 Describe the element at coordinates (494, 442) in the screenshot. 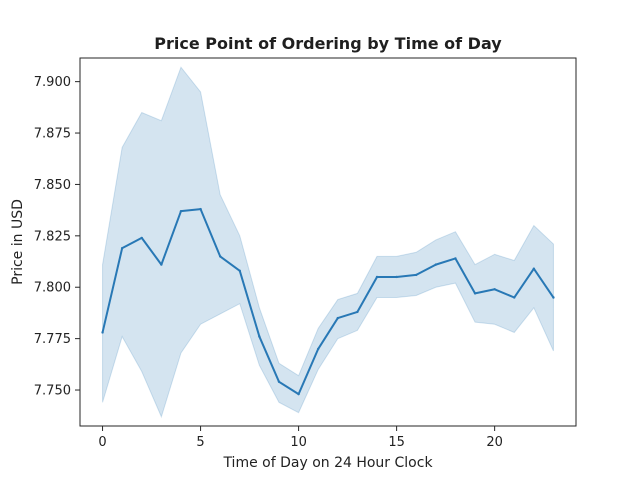

I see `x-tick-label: 20` at that location.